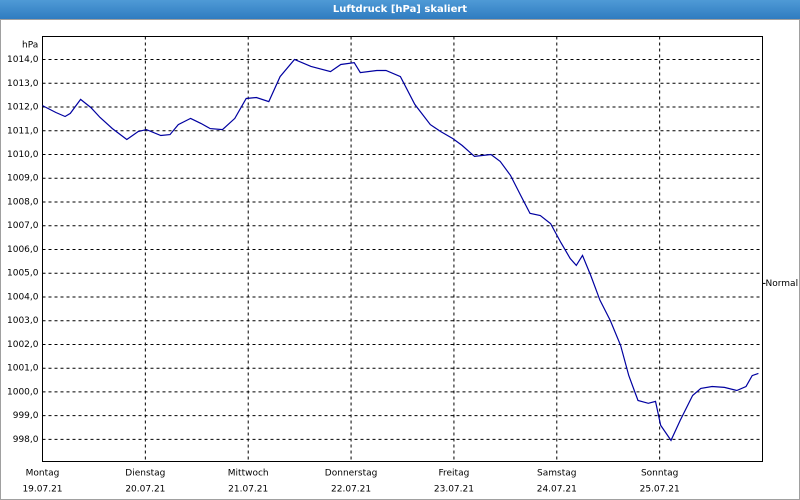 The height and width of the screenshot is (500, 800). I want to click on y-tick-label: 1007,0, so click(23, 226).